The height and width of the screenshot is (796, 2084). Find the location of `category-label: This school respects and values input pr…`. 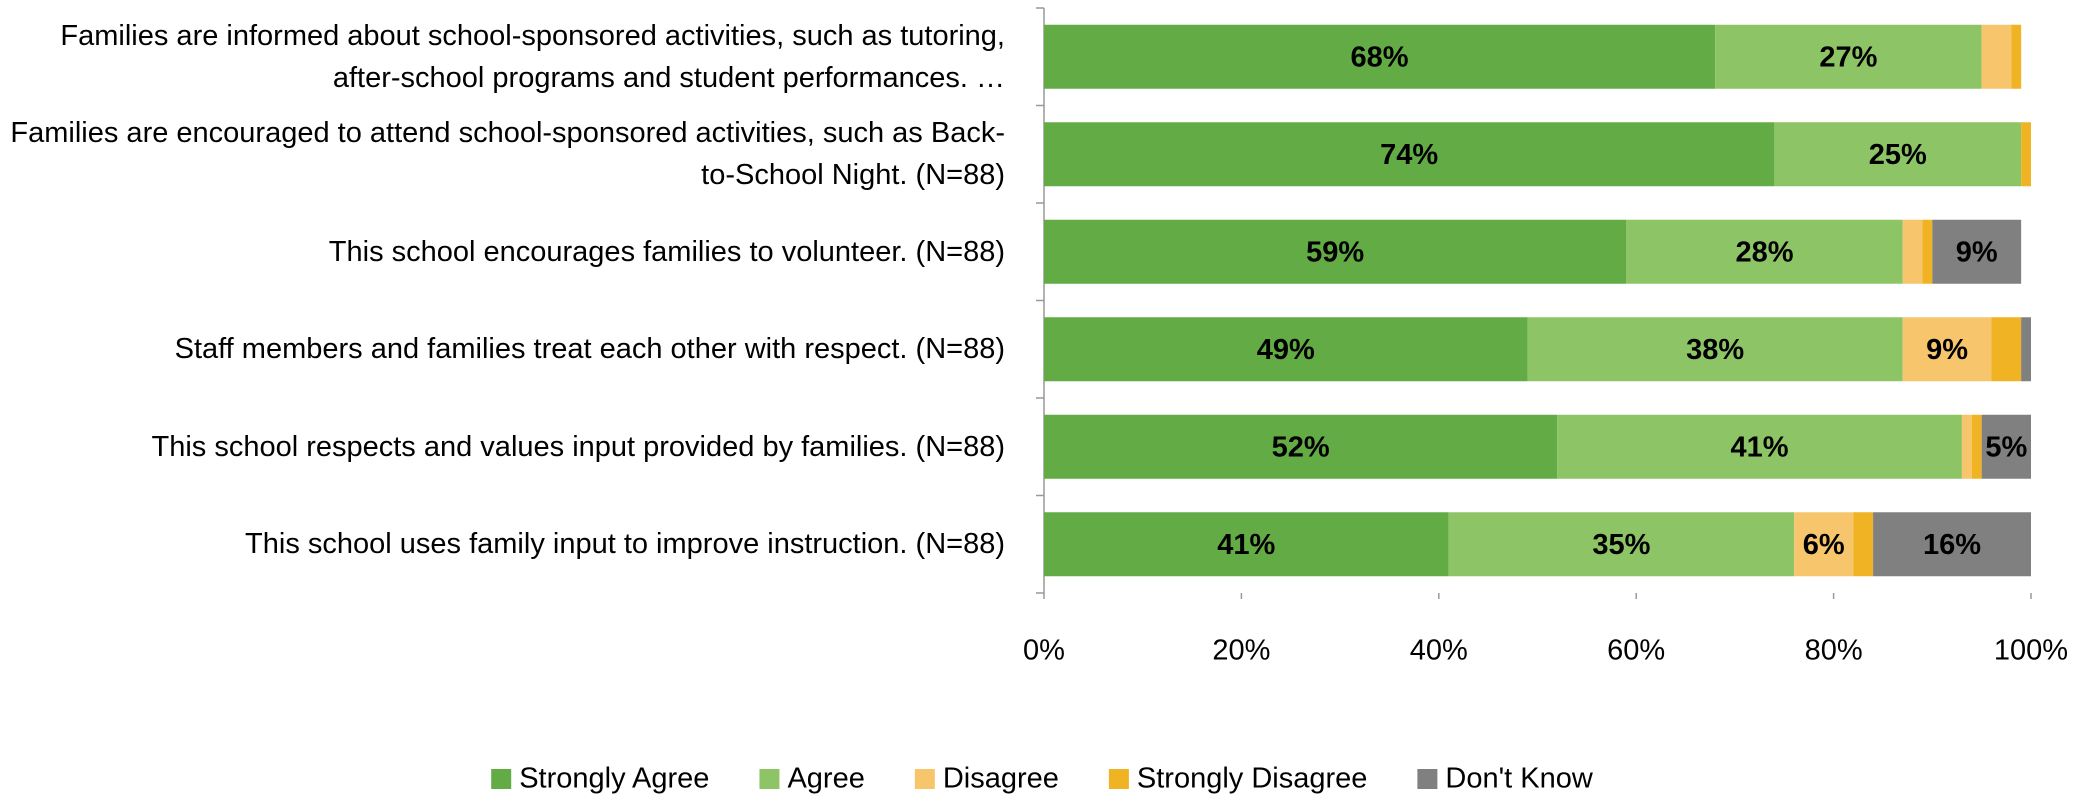

category-label: This school respects and values input pr… is located at coordinates (578, 446).